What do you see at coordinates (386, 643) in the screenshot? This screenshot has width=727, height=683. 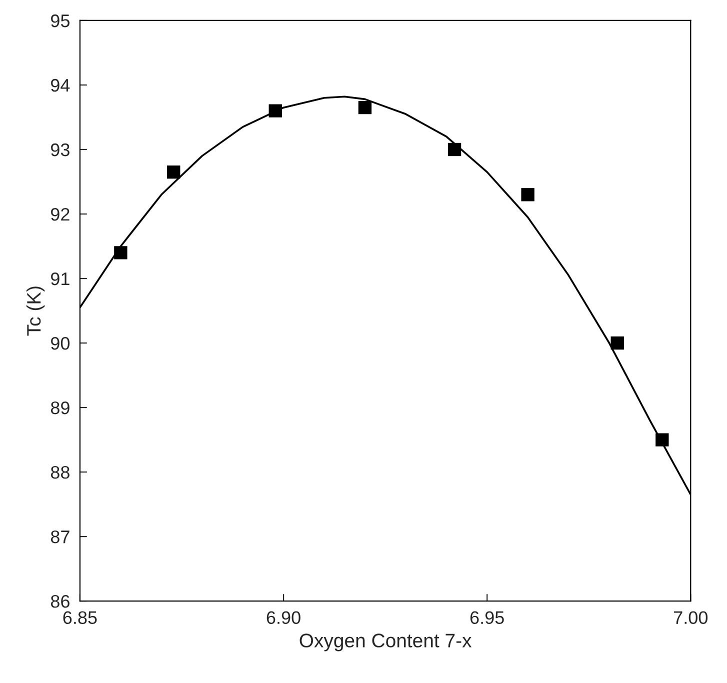 I see `x-axis-title: Oxygen Content 7-x` at bounding box center [386, 643].